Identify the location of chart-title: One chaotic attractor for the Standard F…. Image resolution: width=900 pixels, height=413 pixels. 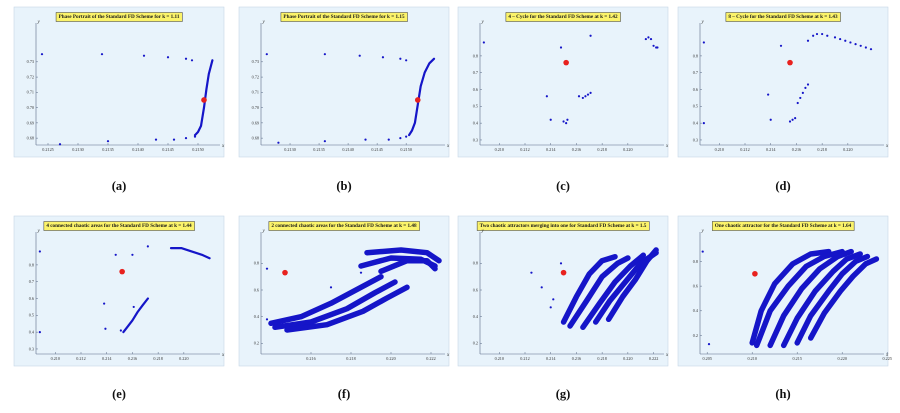
(783, 226).